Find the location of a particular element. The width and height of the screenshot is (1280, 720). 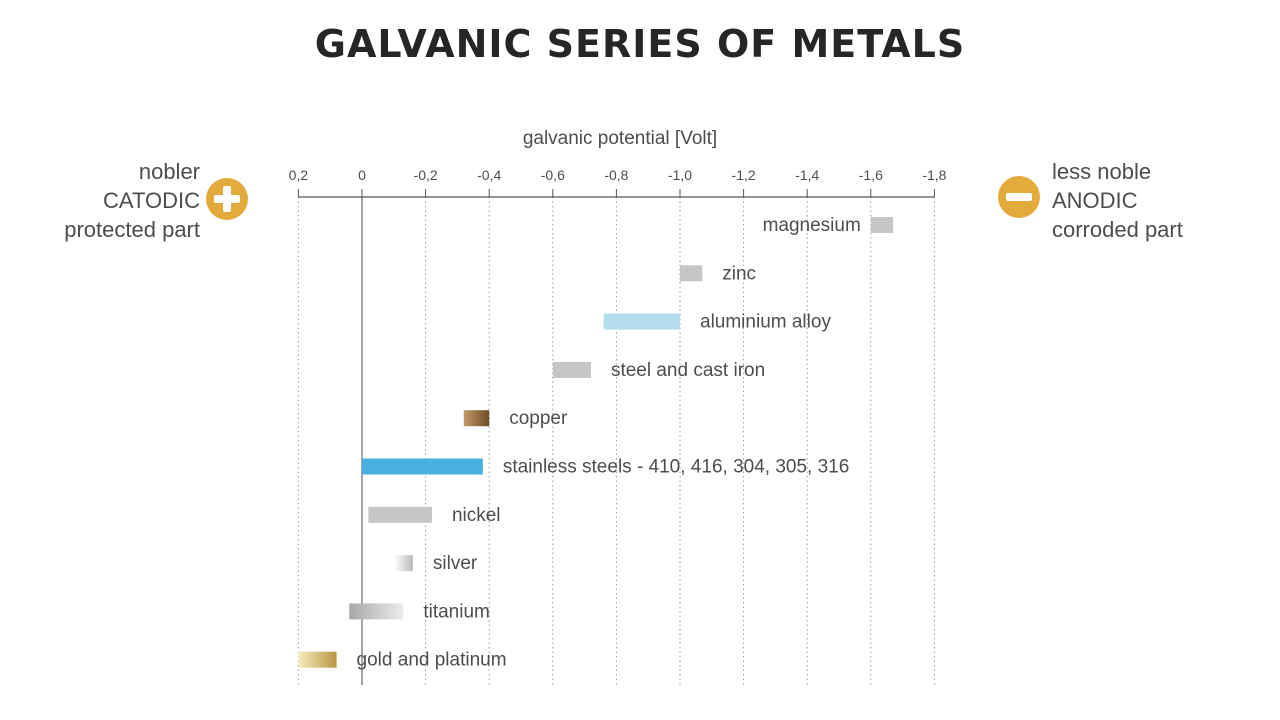

tick-label-4: -0,6 is located at coordinates (553, 175).